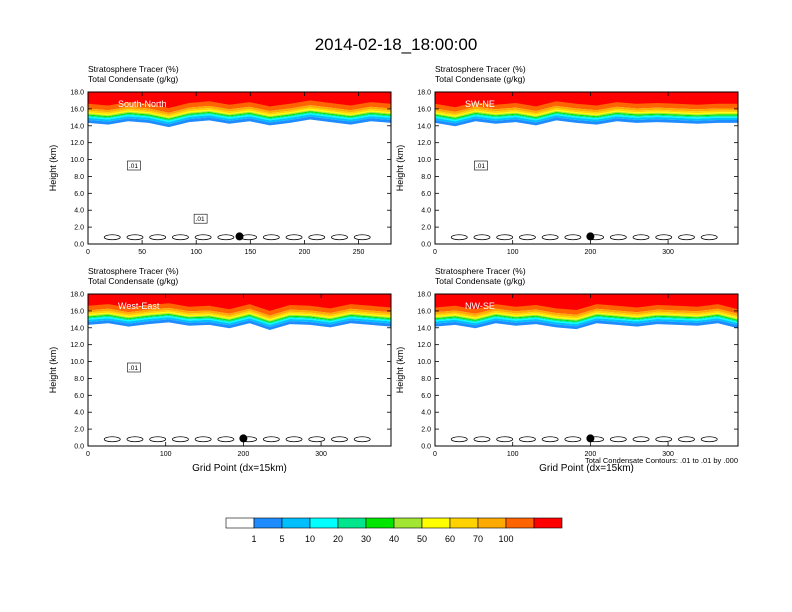 This screenshot has width=792, height=612. Describe the element at coordinates (450, 539) in the screenshot. I see `colorbar-label: 60` at that location.